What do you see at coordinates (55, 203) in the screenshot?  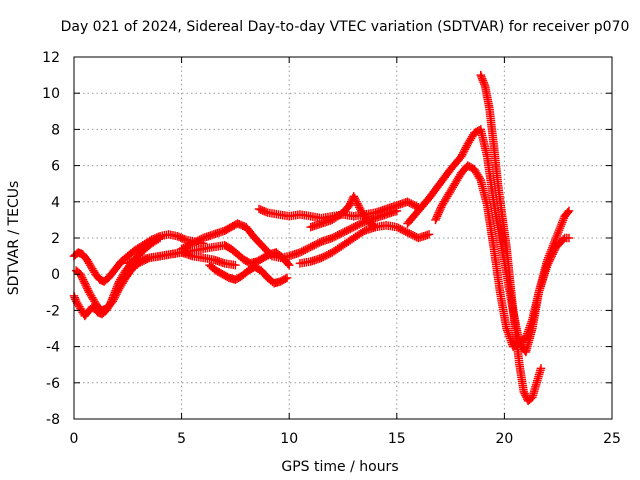 I see `y-tick-label-6: 4` at bounding box center [55, 203].